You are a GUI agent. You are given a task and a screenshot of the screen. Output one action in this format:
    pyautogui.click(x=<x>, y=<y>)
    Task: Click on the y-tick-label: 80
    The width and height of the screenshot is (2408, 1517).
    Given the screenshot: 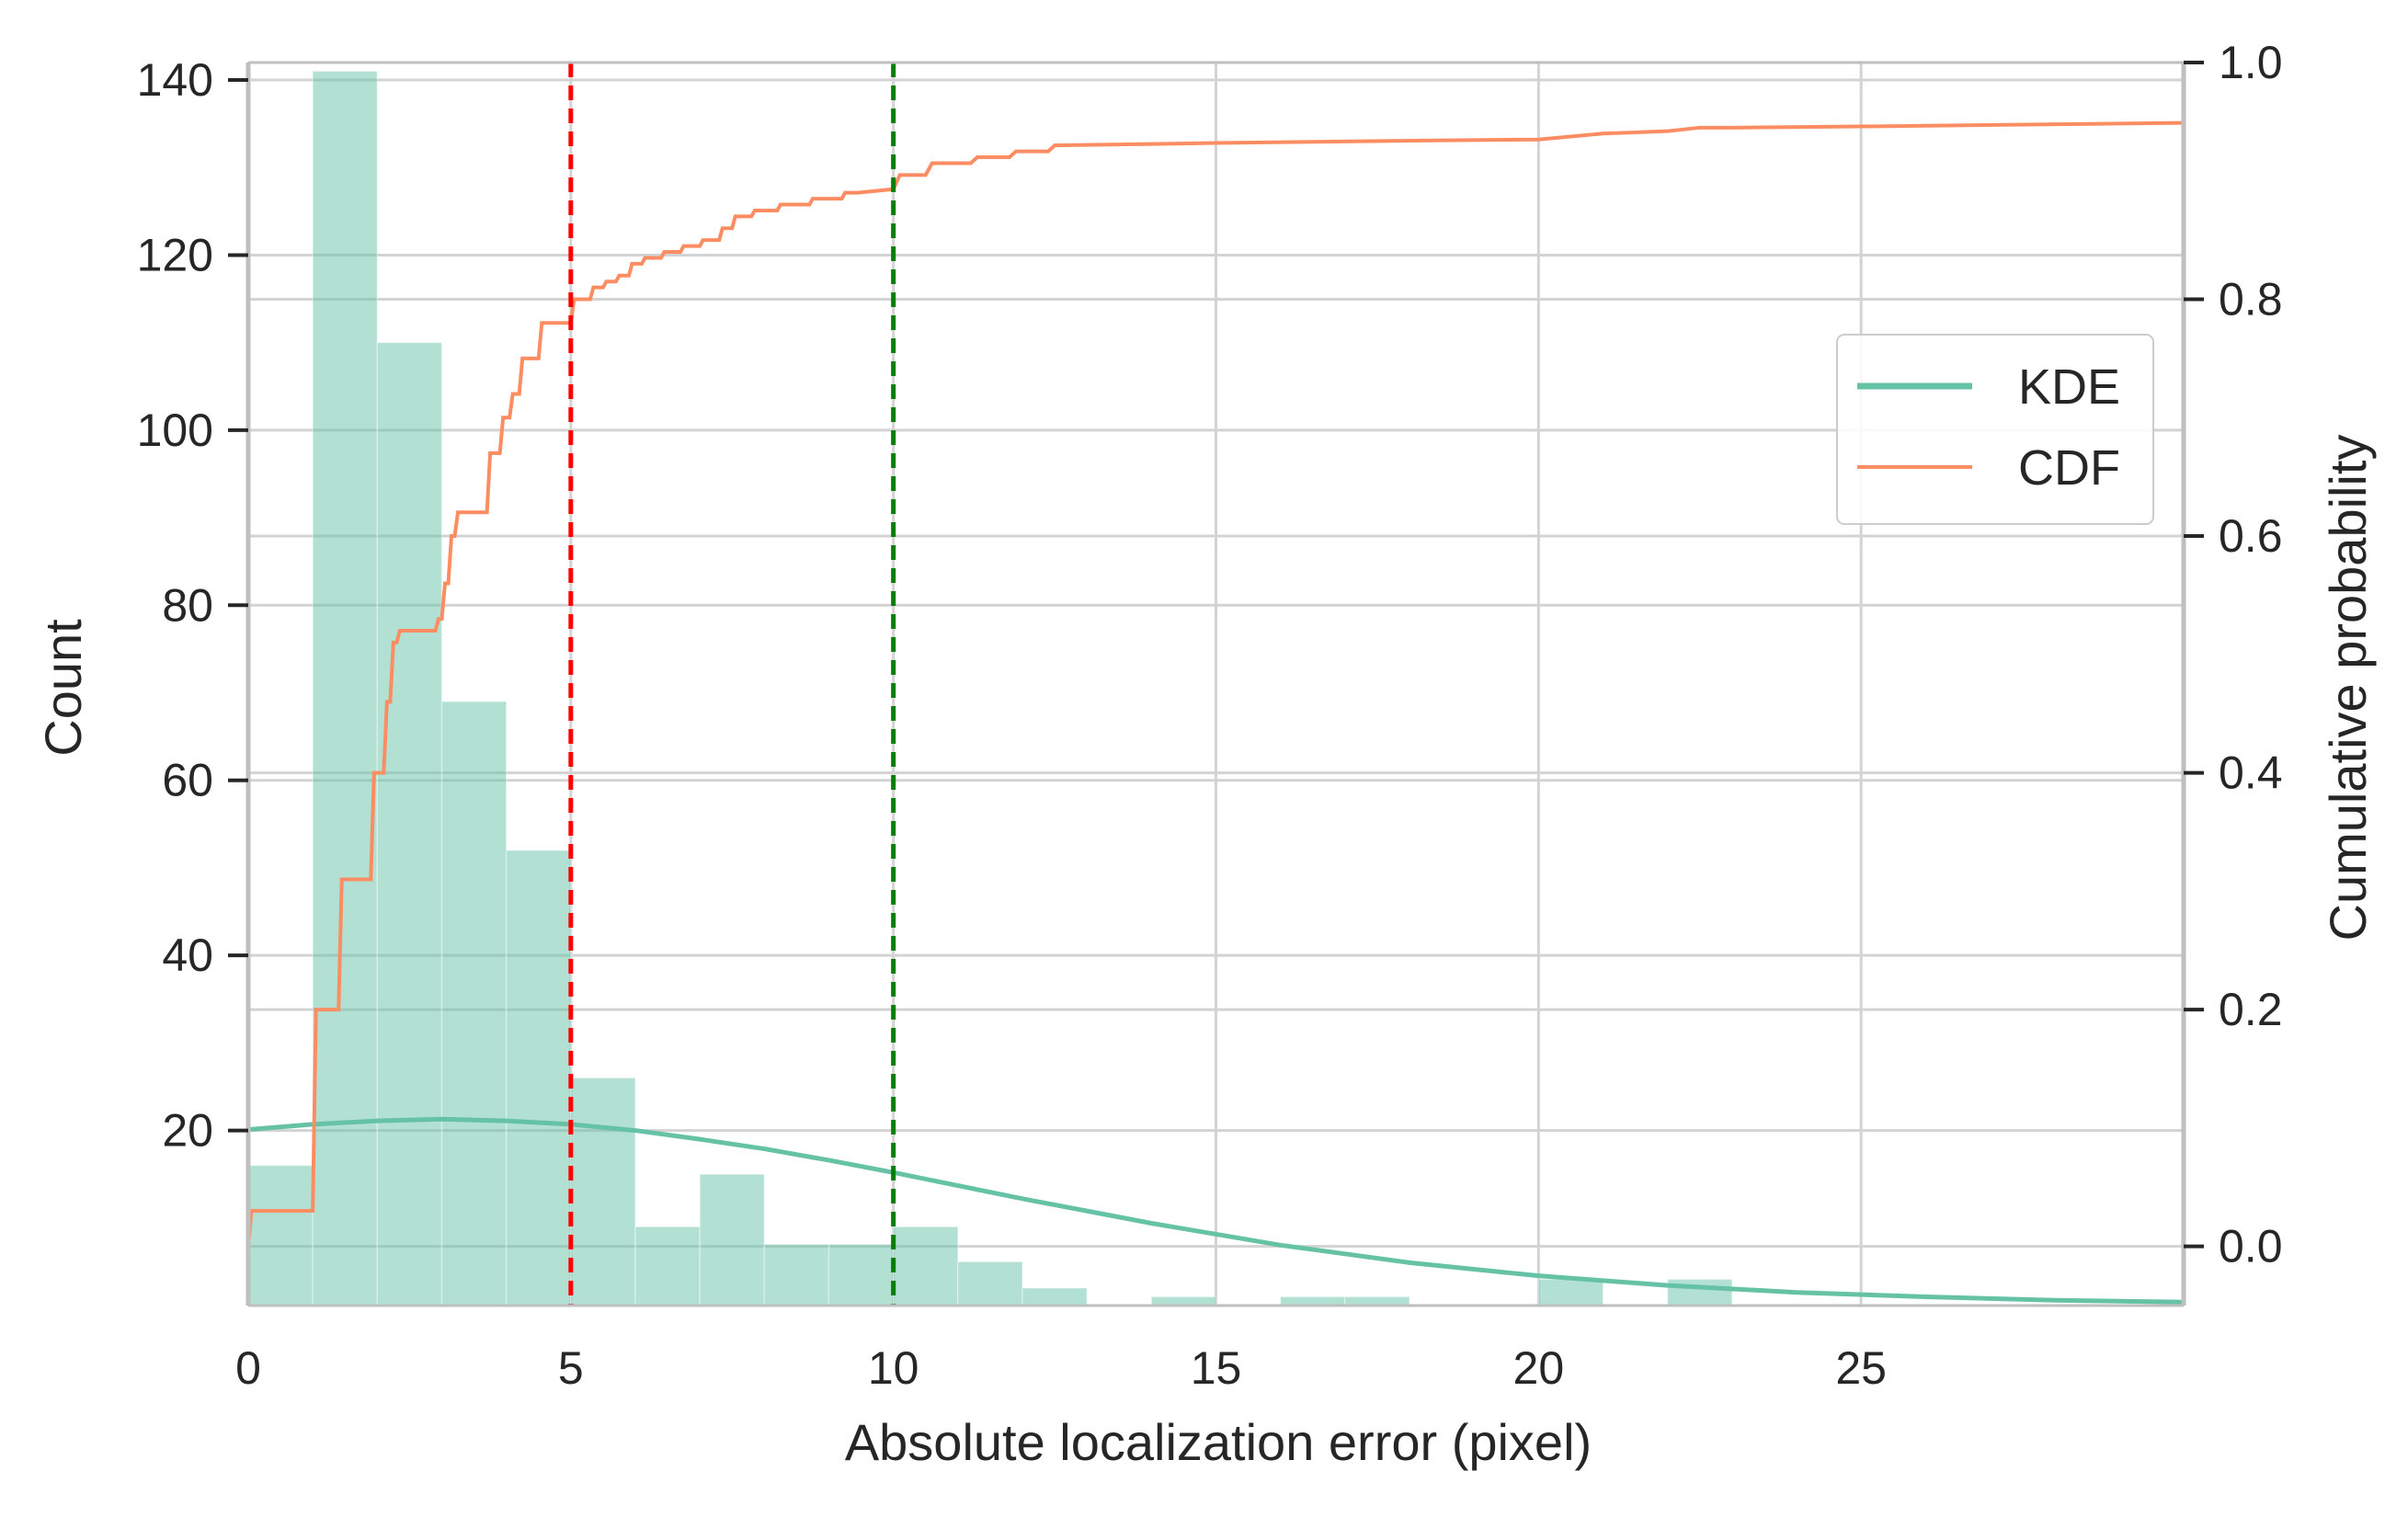 What is the action you would take?
    pyautogui.click(x=187, y=605)
    